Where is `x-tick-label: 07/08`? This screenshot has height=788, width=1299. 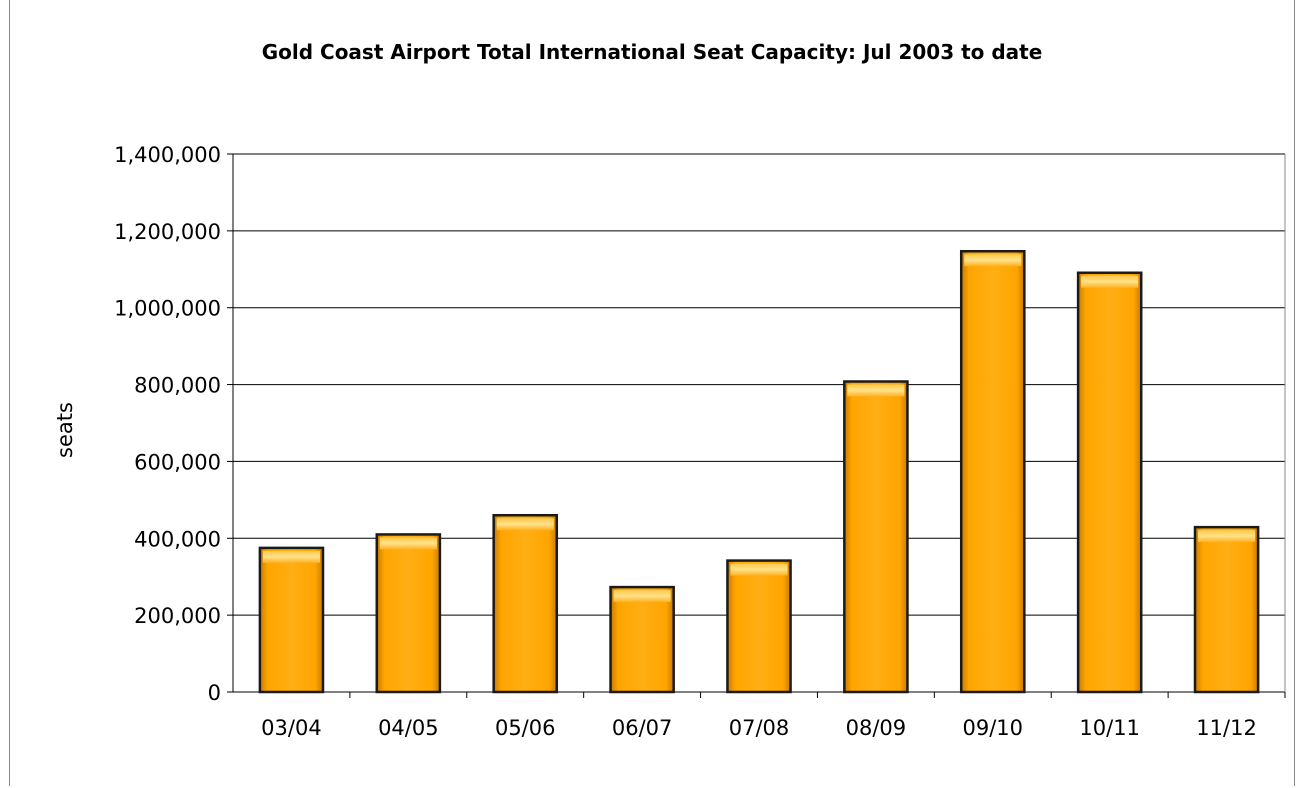 x-tick-label: 07/08 is located at coordinates (759, 728).